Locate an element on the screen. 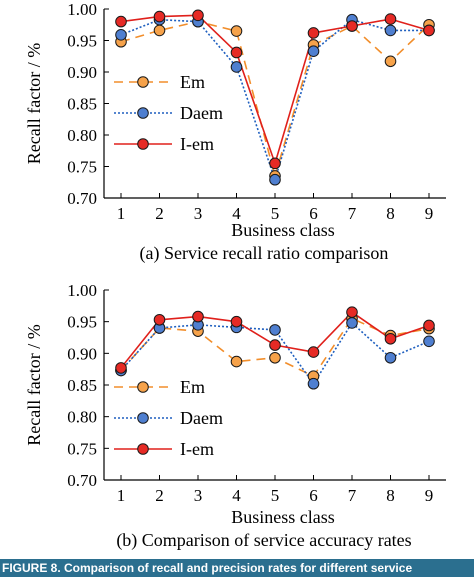 This screenshot has height=577, width=474. chart-caption: (a) Service recall ratio comparison is located at coordinates (264, 253).